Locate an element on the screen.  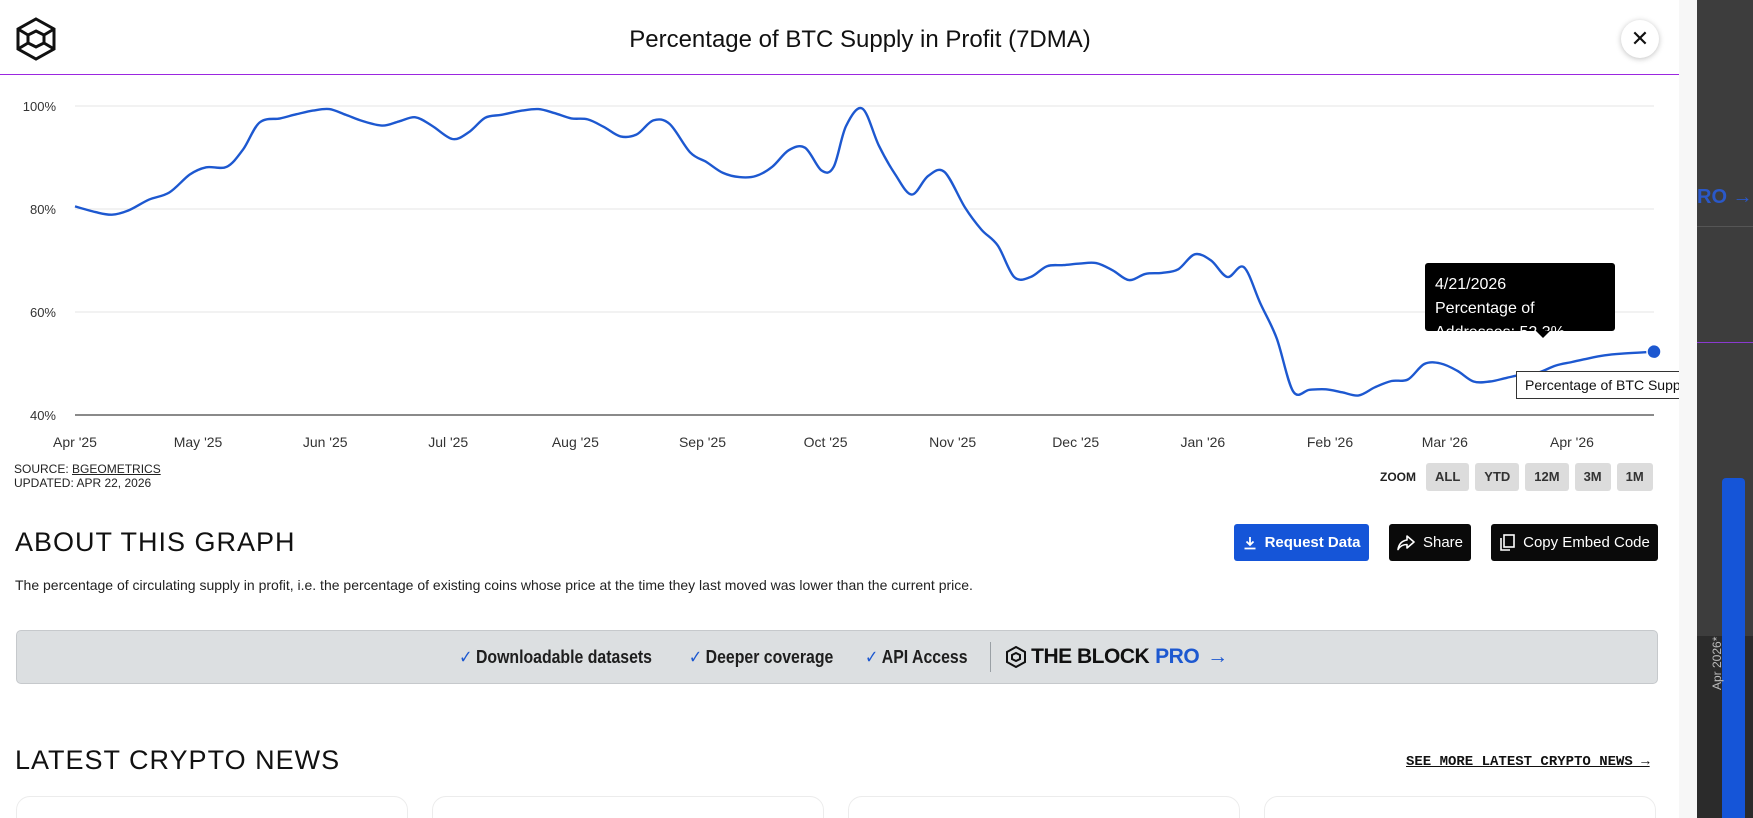
copy-embed-label: Copy Embed Code is located at coordinates (1586, 542).